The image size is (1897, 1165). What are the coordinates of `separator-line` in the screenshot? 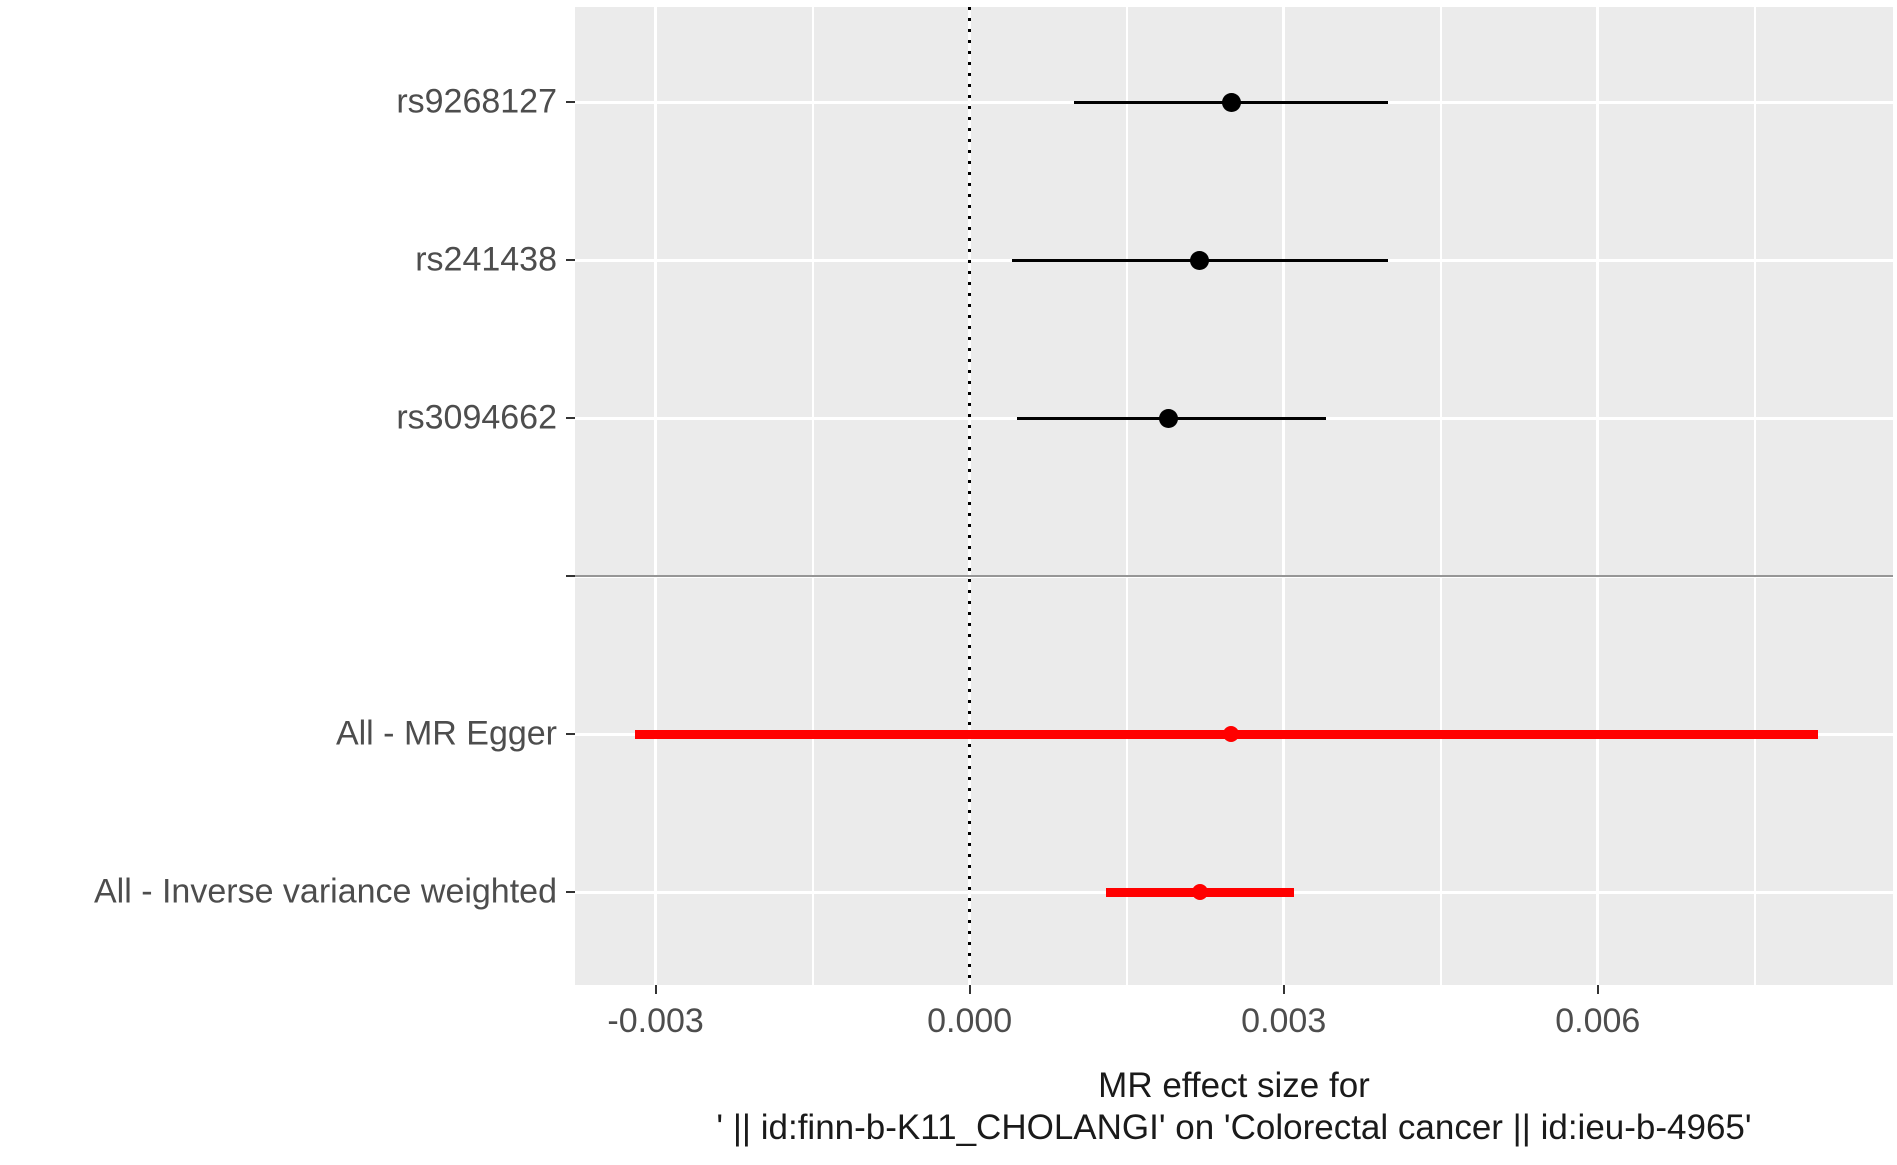 It's located at (1234, 576).